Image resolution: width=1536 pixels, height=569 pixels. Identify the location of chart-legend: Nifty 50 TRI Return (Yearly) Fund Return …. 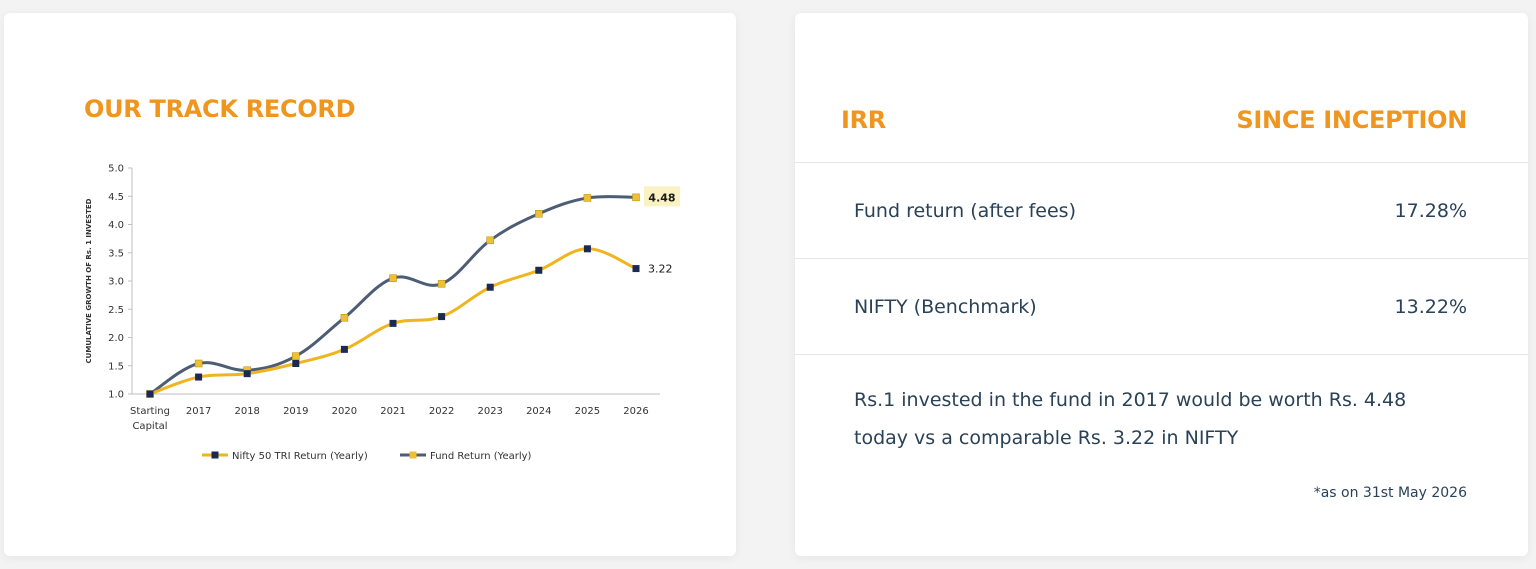
(367, 456).